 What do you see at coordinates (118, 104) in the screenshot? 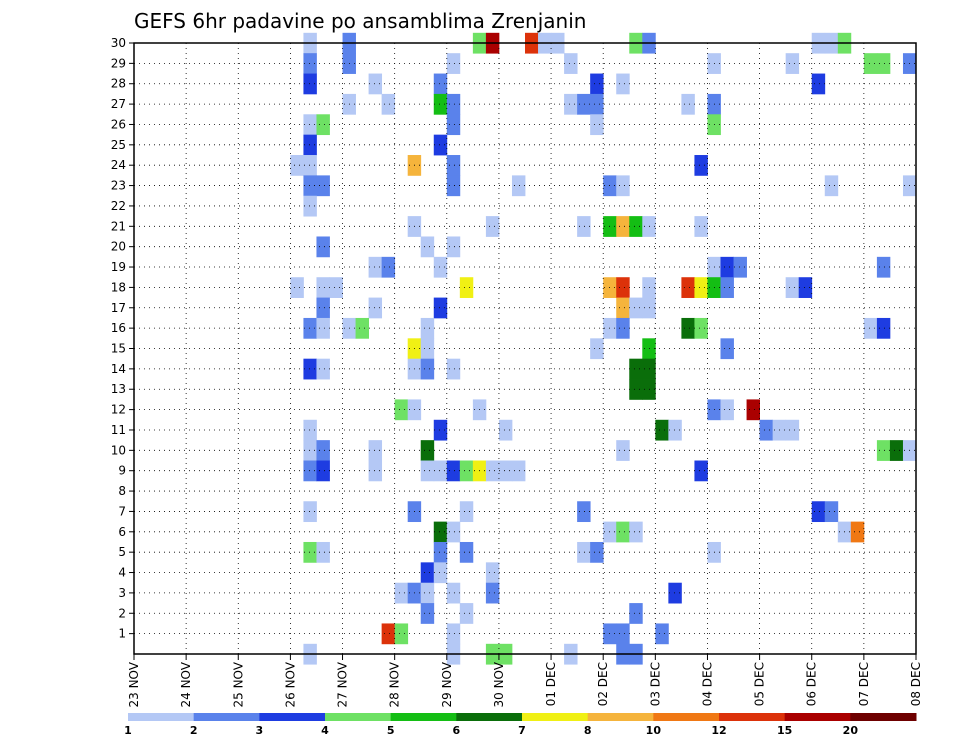
I see `y-tick-label: 27` at bounding box center [118, 104].